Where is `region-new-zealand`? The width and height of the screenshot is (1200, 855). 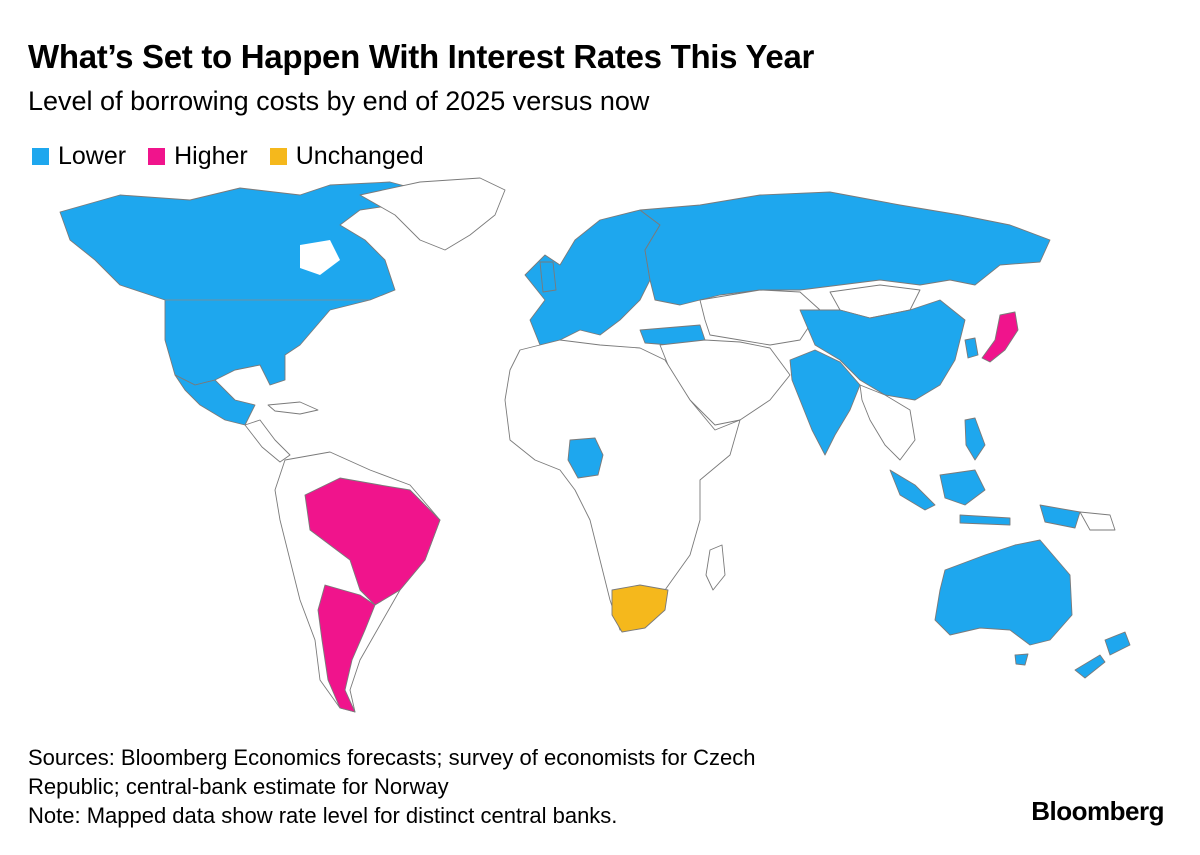
region-new-zealand is located at coordinates (1102, 655).